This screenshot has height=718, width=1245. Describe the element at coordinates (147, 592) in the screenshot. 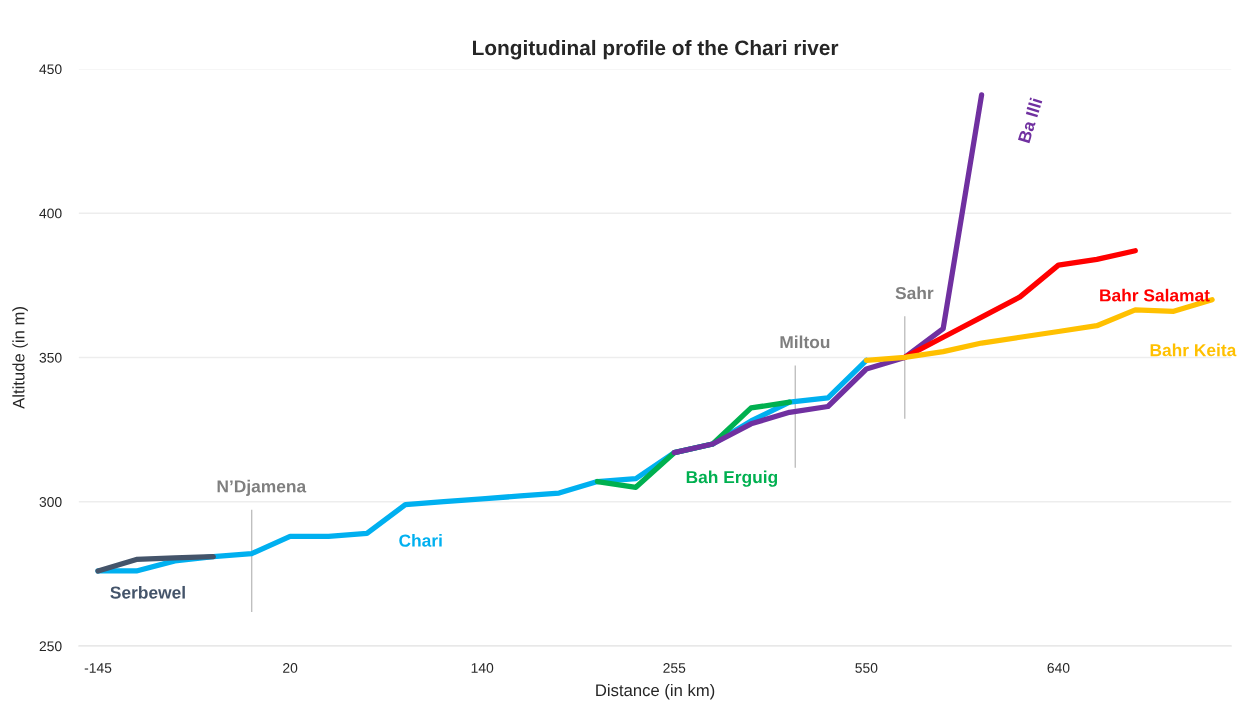

I see `series-label: Serbewel` at that location.